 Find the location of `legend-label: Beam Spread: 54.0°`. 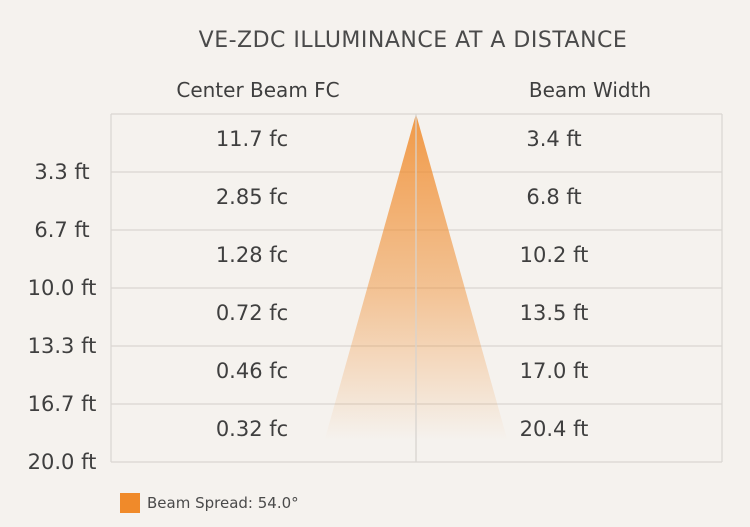

legend-label: Beam Spread: 54.0° is located at coordinates (223, 503).